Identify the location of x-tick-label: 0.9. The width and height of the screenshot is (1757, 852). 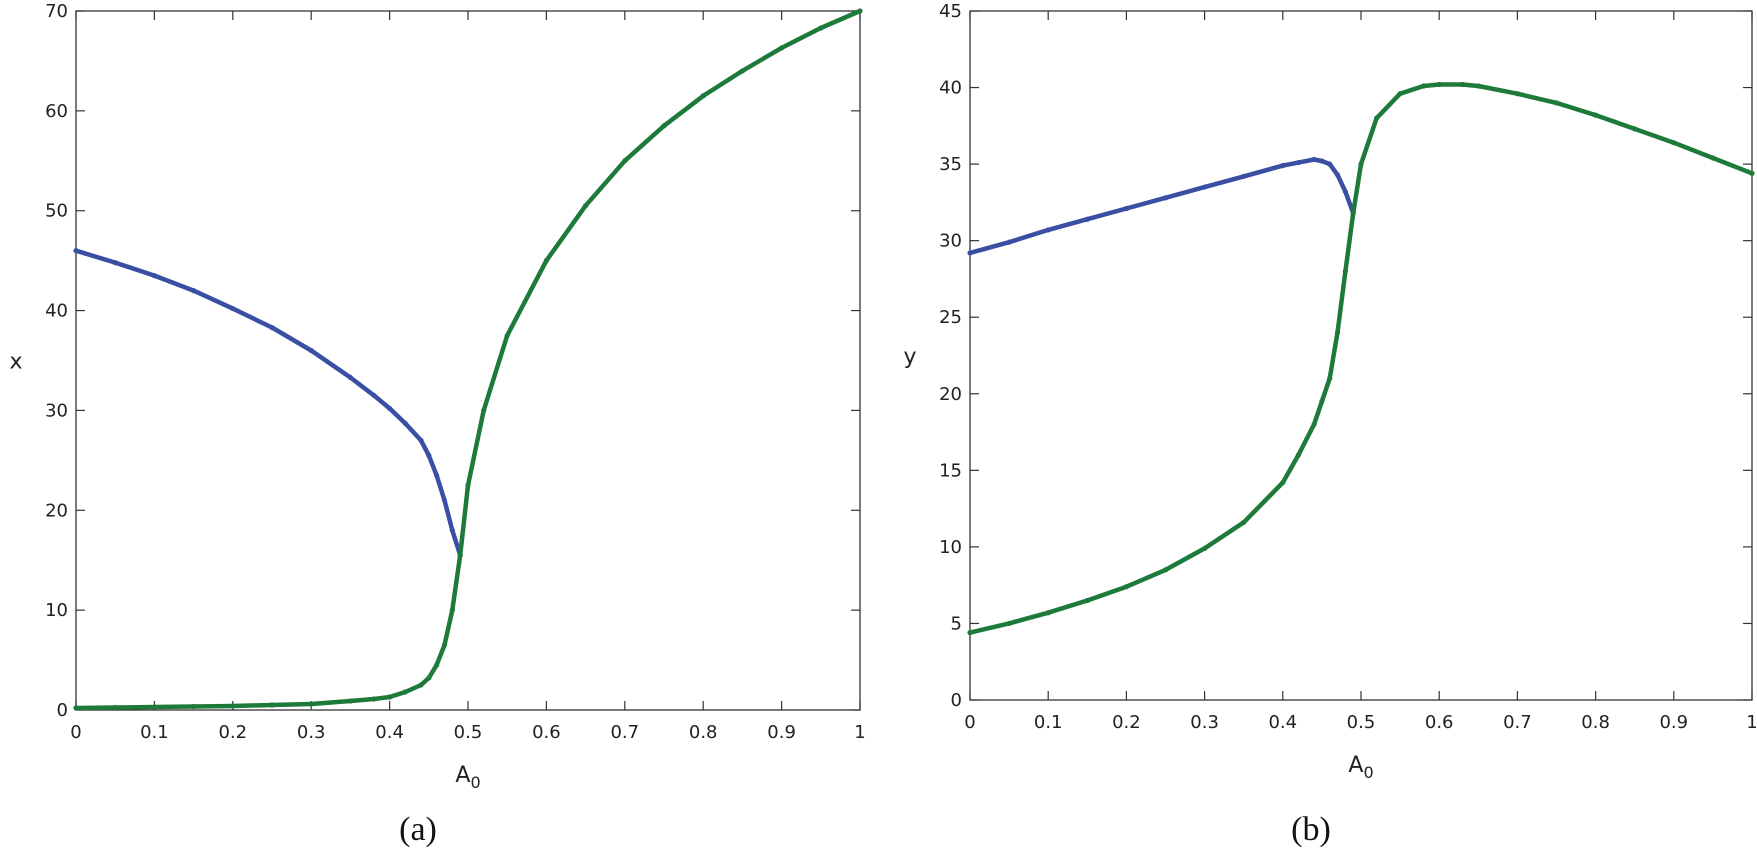
(781, 732).